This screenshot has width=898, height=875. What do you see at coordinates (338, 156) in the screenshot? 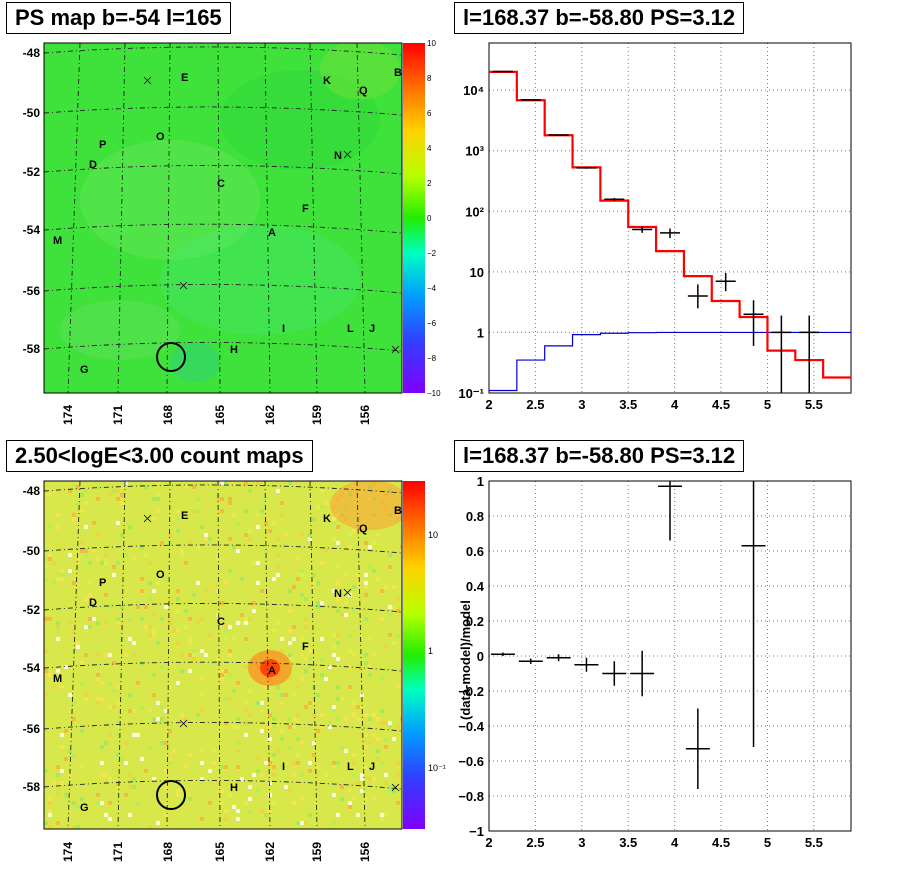
I see `source-label: N` at bounding box center [338, 156].